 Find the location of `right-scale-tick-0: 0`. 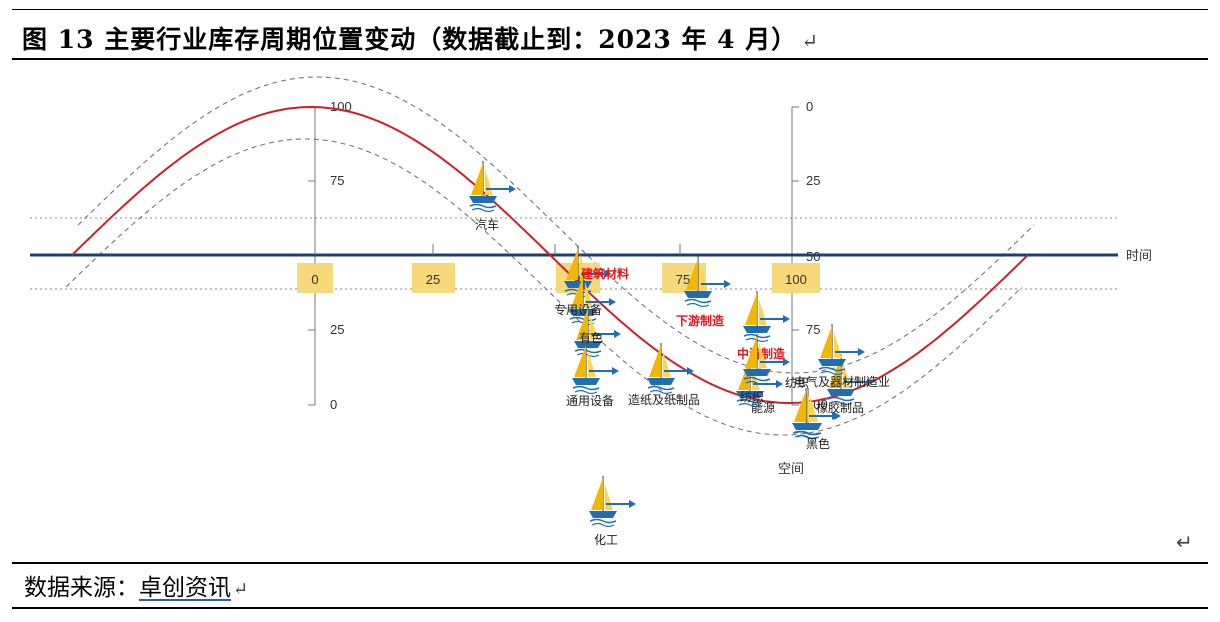

right-scale-tick-0: 0 is located at coordinates (809, 106).